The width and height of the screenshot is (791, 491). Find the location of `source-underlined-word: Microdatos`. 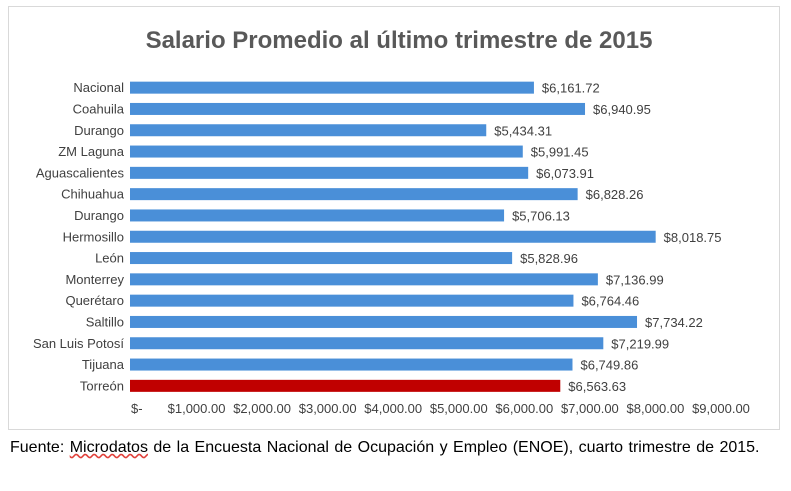

source-underlined-word: Microdatos is located at coordinates (108, 447).